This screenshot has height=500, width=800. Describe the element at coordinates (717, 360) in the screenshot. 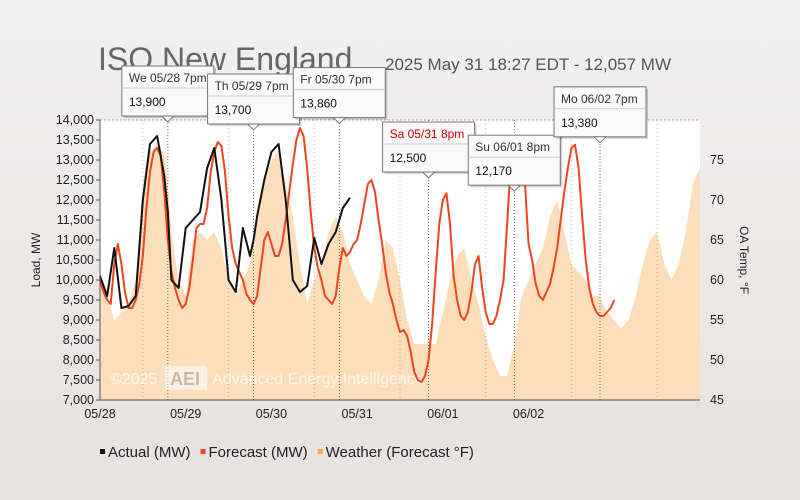

I see `y2-tick-label: 50` at that location.